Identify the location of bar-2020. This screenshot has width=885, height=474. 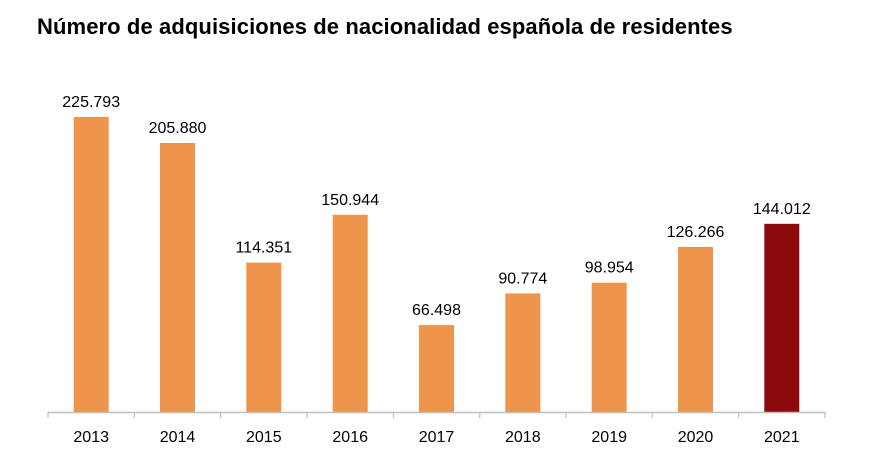
(695, 329).